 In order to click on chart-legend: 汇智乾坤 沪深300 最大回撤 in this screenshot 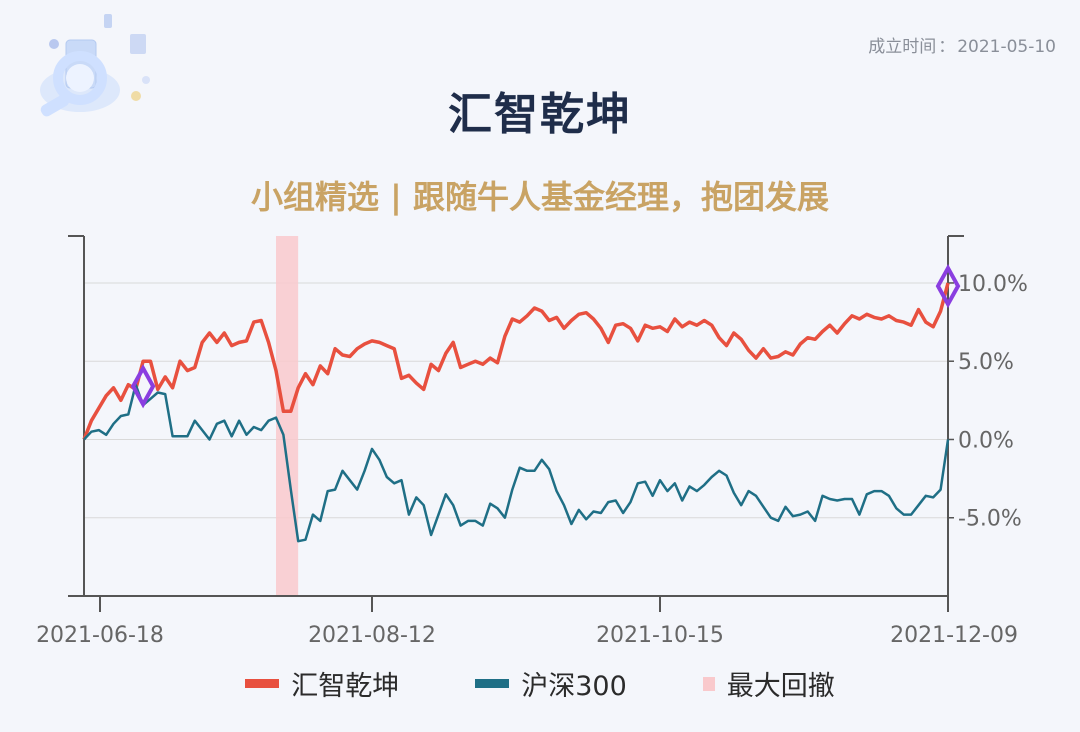, I will do `click(540, 683)`.